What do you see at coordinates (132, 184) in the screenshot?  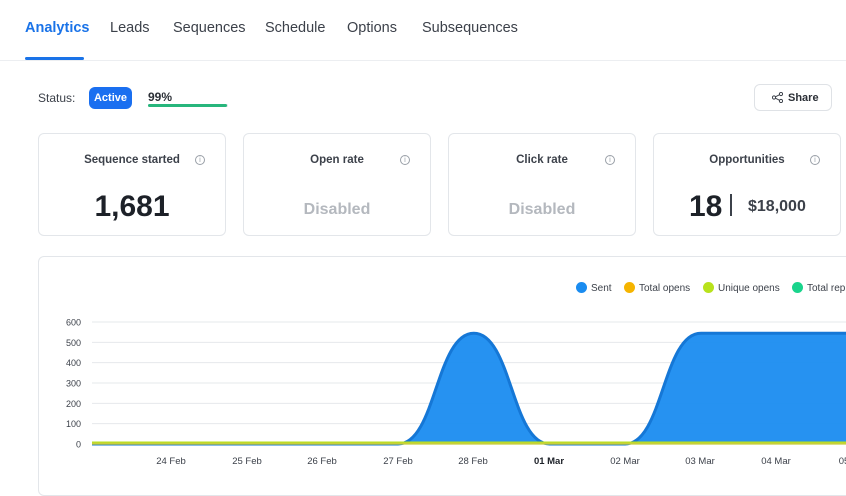 I see `card-sequence-started: Sequence started i 1,681` at bounding box center [132, 184].